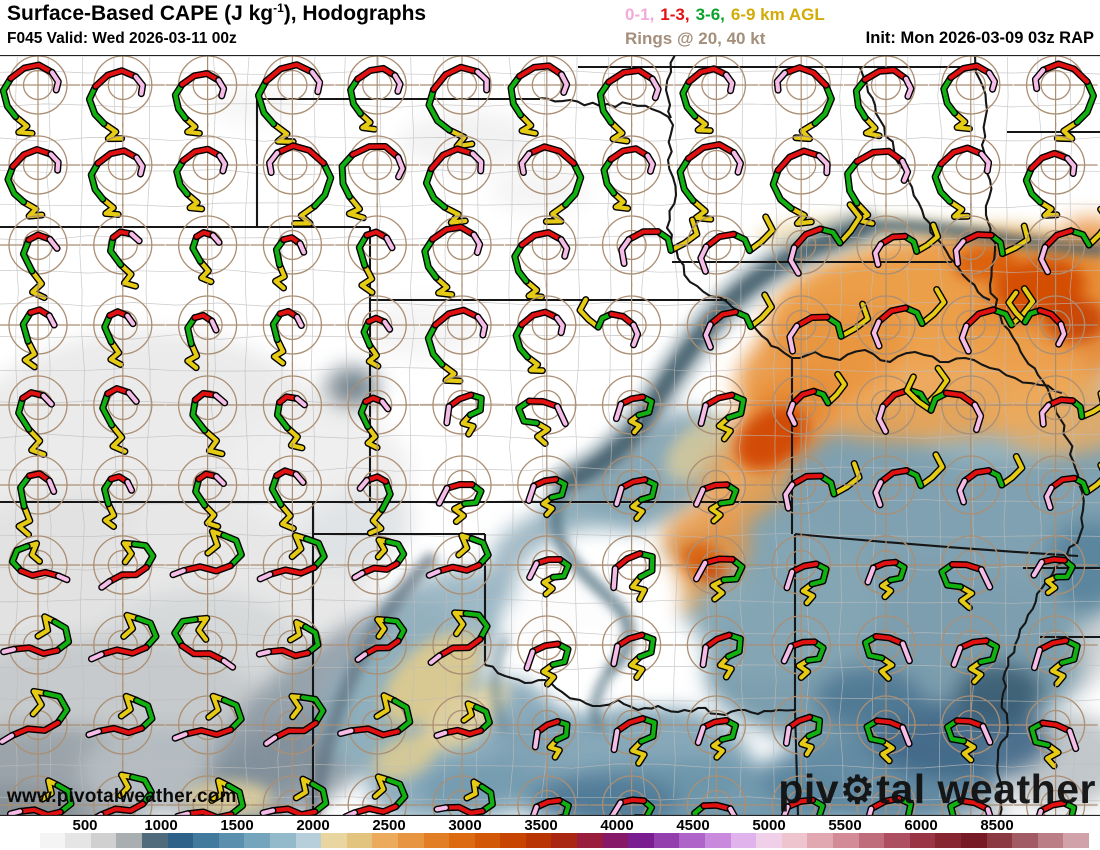  I want to click on legend-item-0-1km: 0-1,, so click(640, 14).